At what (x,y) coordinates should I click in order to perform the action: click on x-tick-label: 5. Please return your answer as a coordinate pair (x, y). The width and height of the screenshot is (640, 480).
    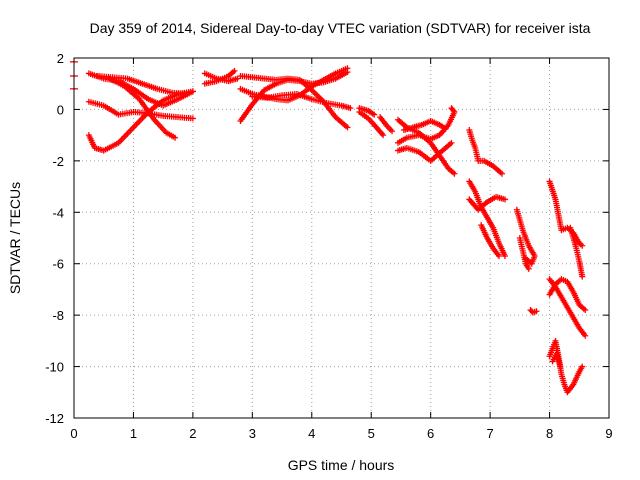
    Looking at the image, I should click on (371, 433).